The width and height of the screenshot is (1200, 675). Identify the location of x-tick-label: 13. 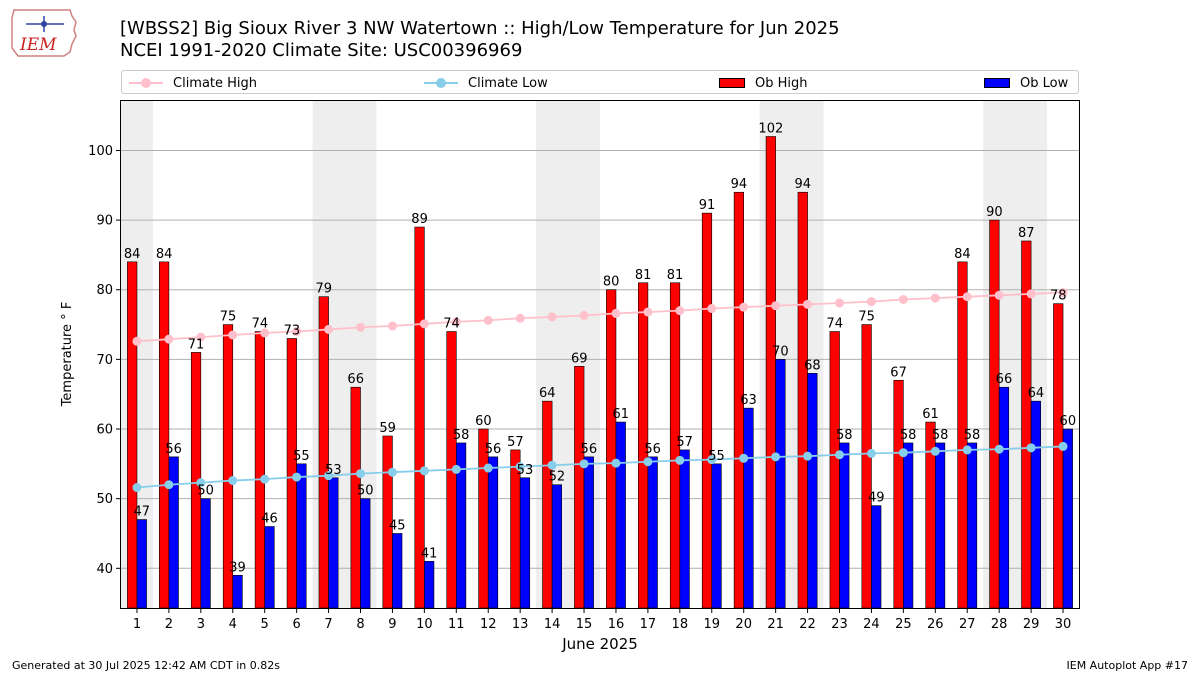
(520, 624).